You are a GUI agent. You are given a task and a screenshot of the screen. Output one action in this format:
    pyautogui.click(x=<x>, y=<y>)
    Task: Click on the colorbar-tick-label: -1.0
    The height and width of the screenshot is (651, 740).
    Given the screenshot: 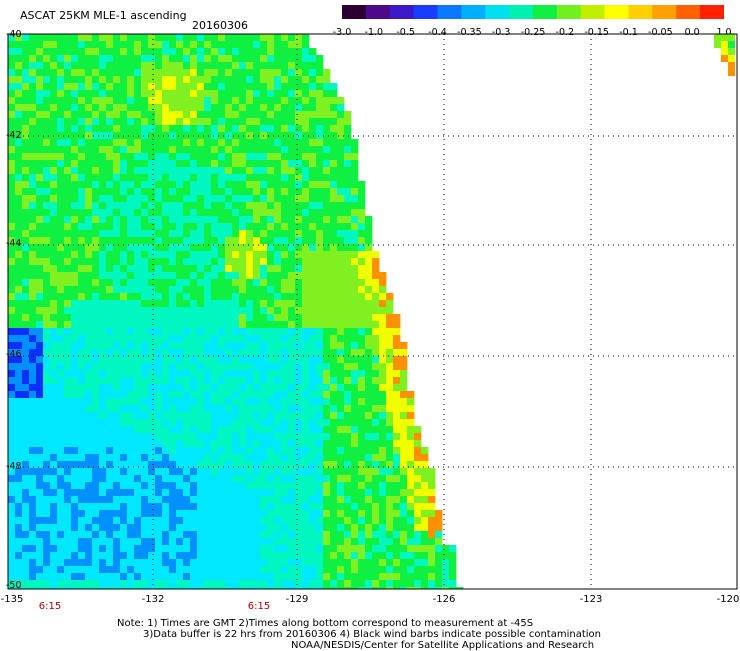 What is the action you would take?
    pyautogui.click(x=374, y=32)
    